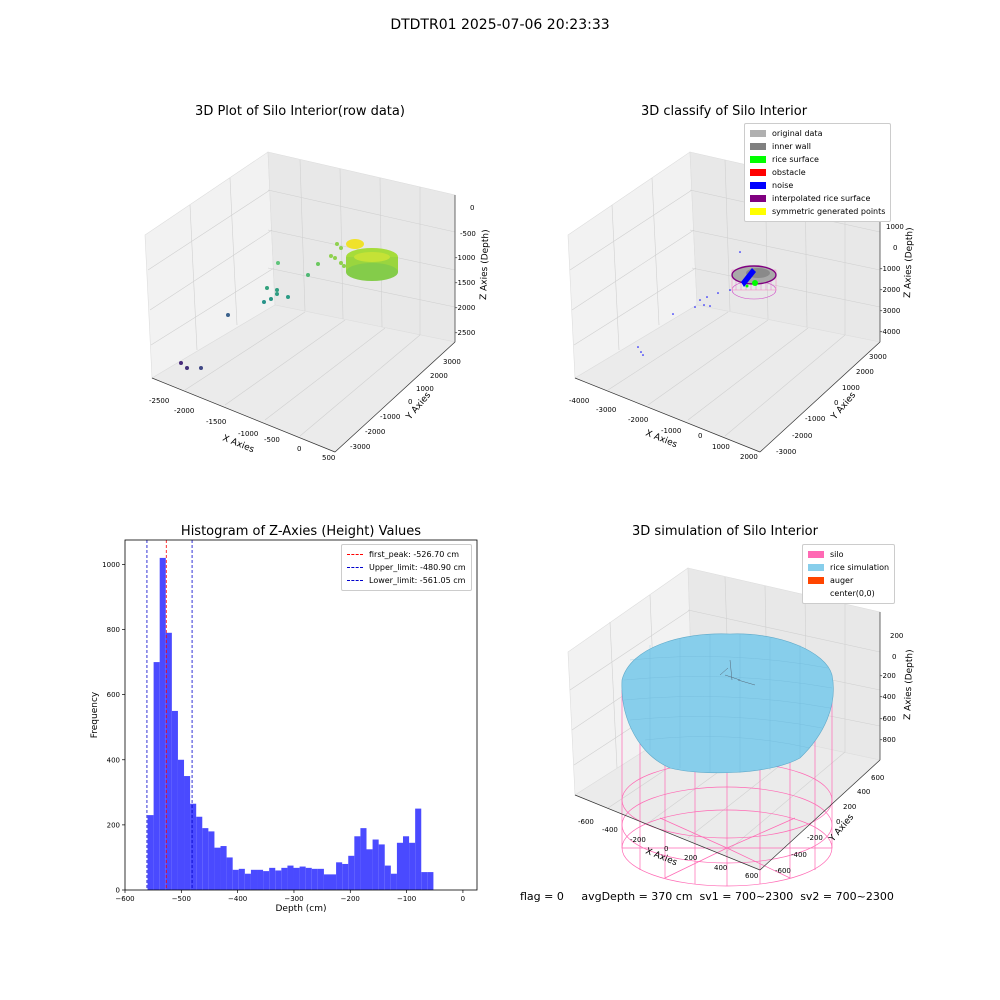  Describe the element at coordinates (113, 630) in the screenshot. I see `y-tick-label: 800` at that location.